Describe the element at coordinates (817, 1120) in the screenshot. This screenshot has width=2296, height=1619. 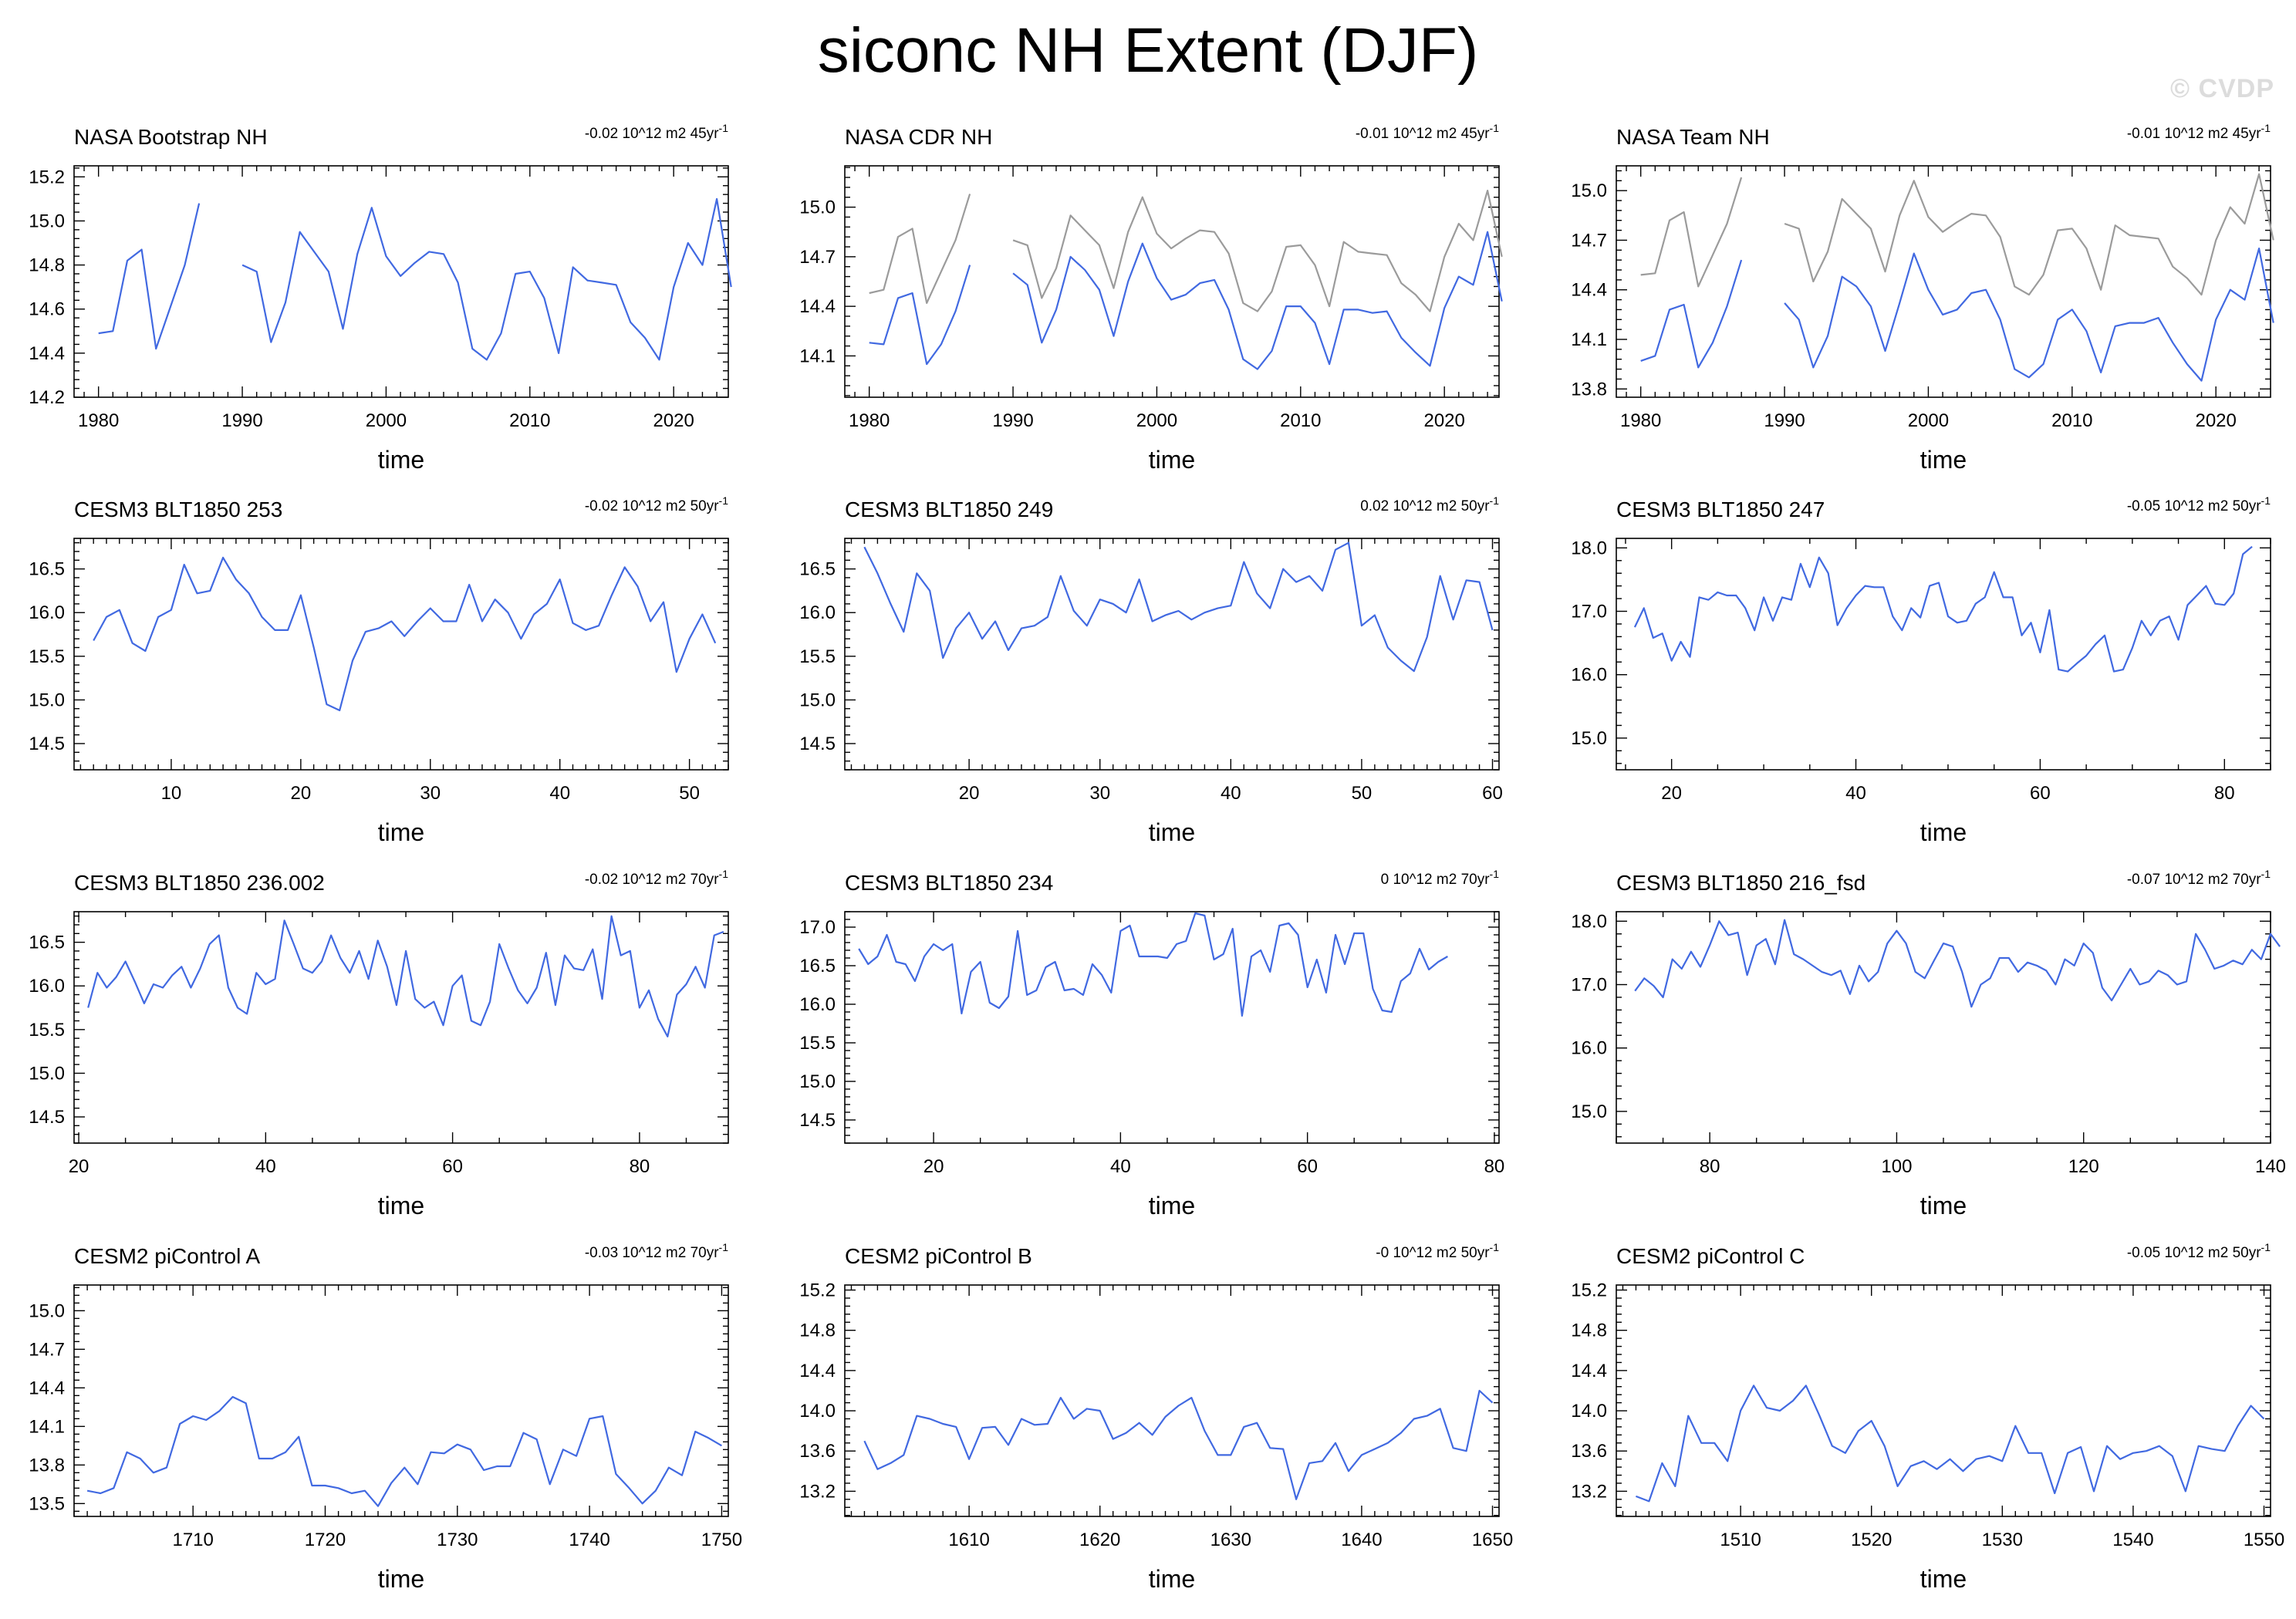
I see `y-tick-label: 14.5` at that location.